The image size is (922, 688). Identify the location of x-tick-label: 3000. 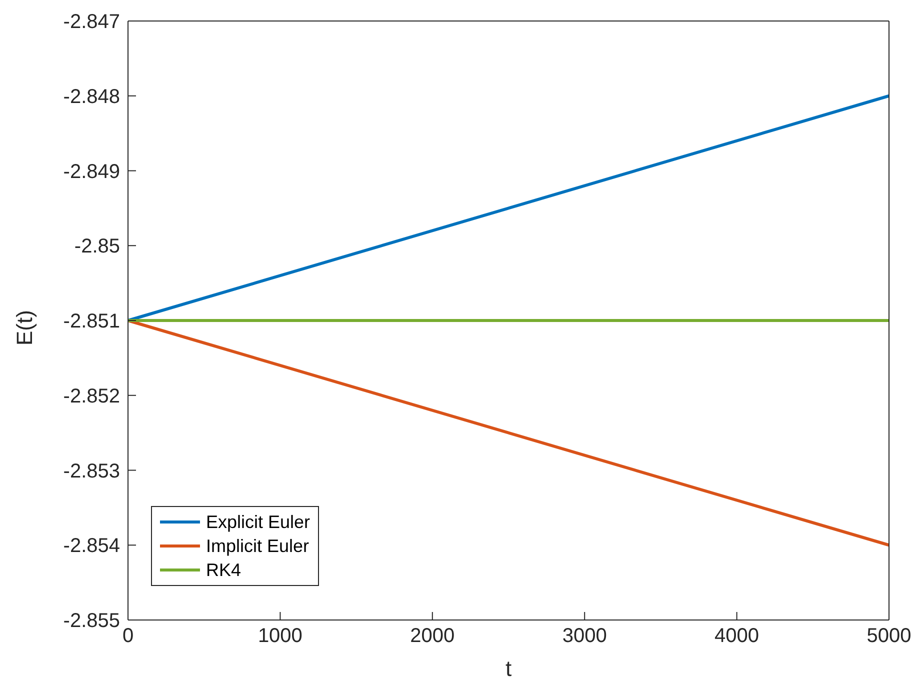
(584, 636).